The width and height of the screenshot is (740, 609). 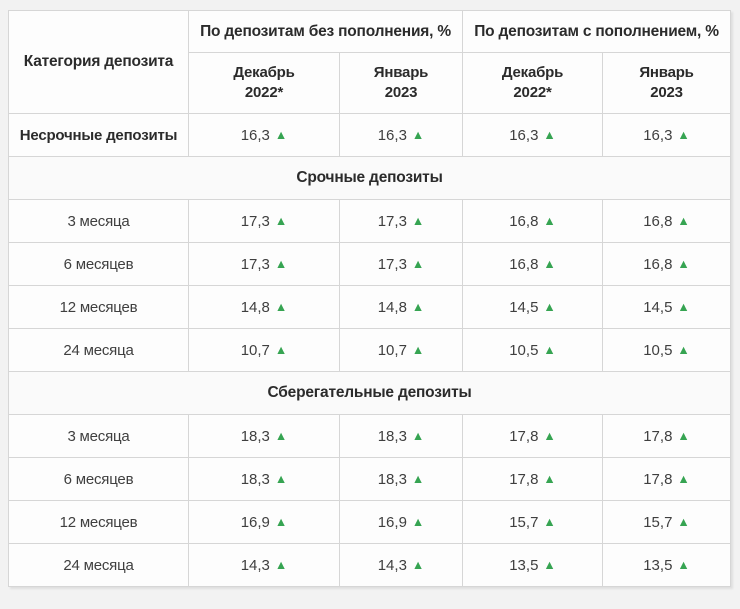 I want to click on rate-cell: 10,5 ▲, so click(x=667, y=350).